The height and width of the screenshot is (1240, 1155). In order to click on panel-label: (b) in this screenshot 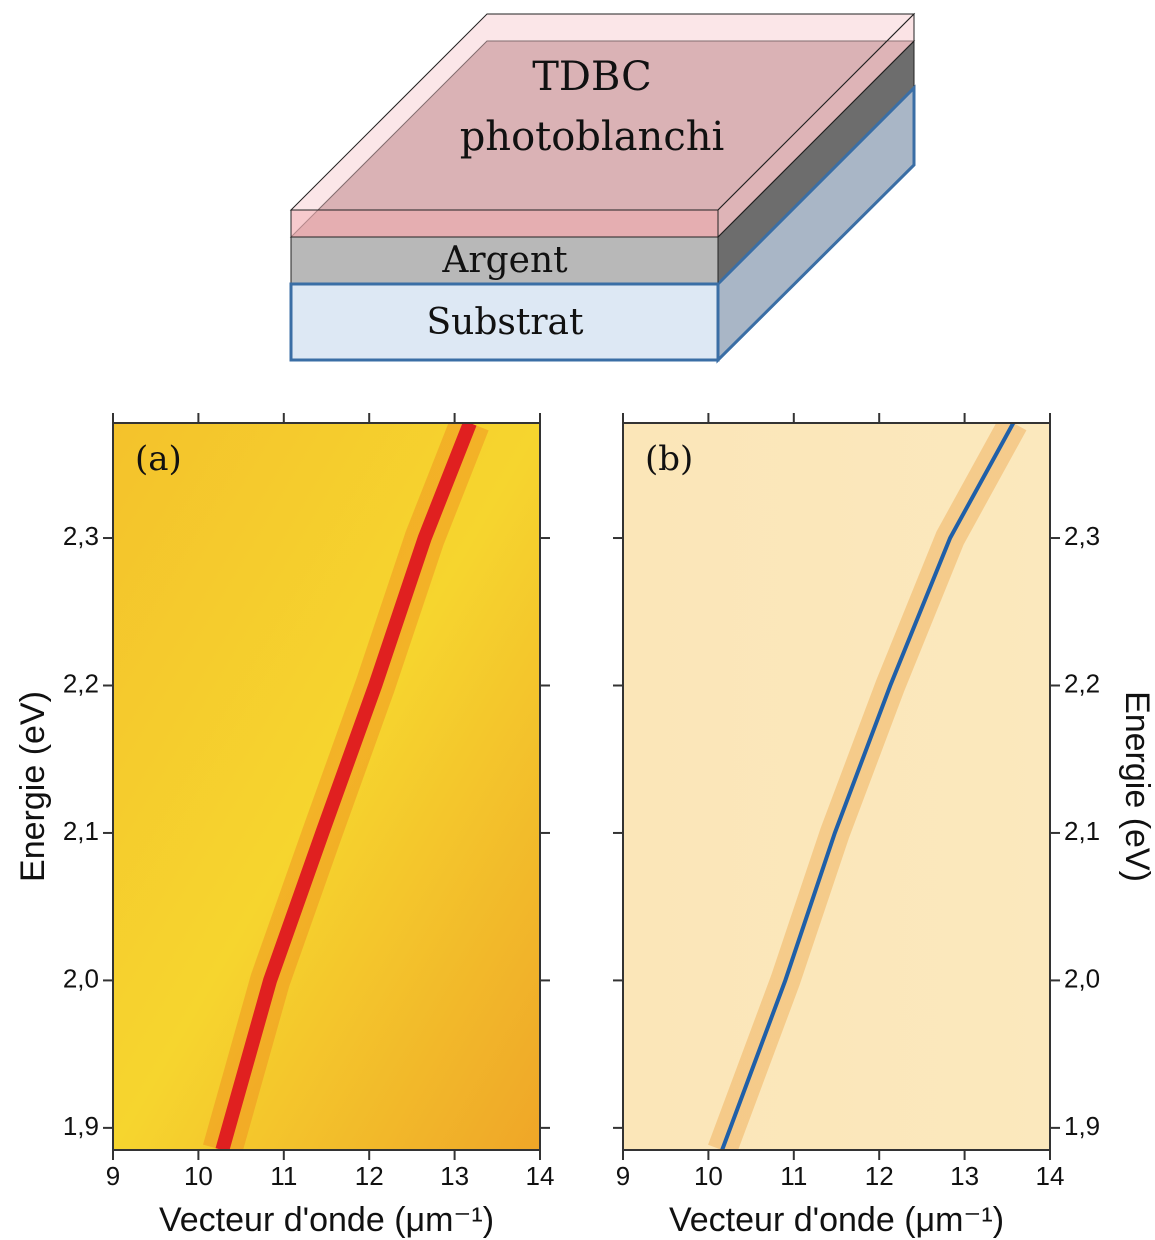, I will do `click(669, 459)`.